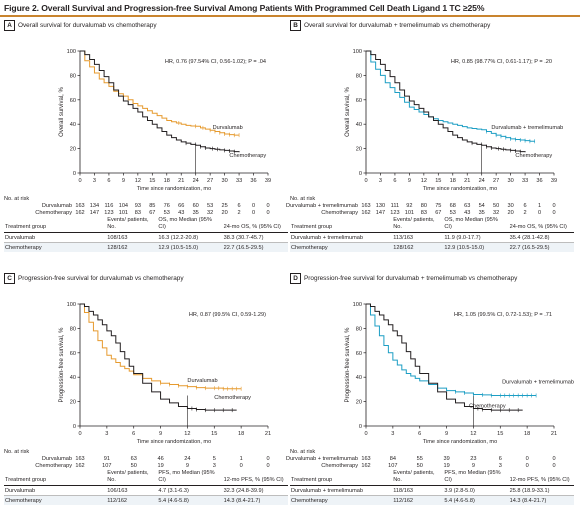 The image size is (580, 532). I want to click on x-tick-label: 36, so click(539, 181).